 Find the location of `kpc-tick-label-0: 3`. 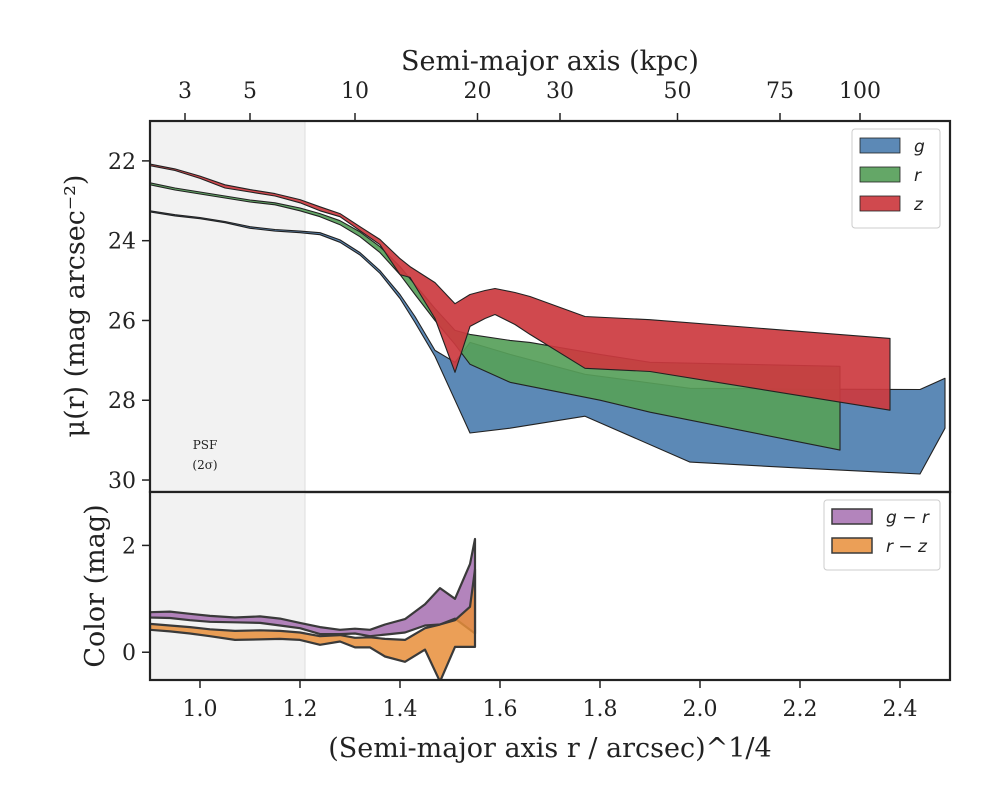

kpc-tick-label-0: 3 is located at coordinates (185, 91).